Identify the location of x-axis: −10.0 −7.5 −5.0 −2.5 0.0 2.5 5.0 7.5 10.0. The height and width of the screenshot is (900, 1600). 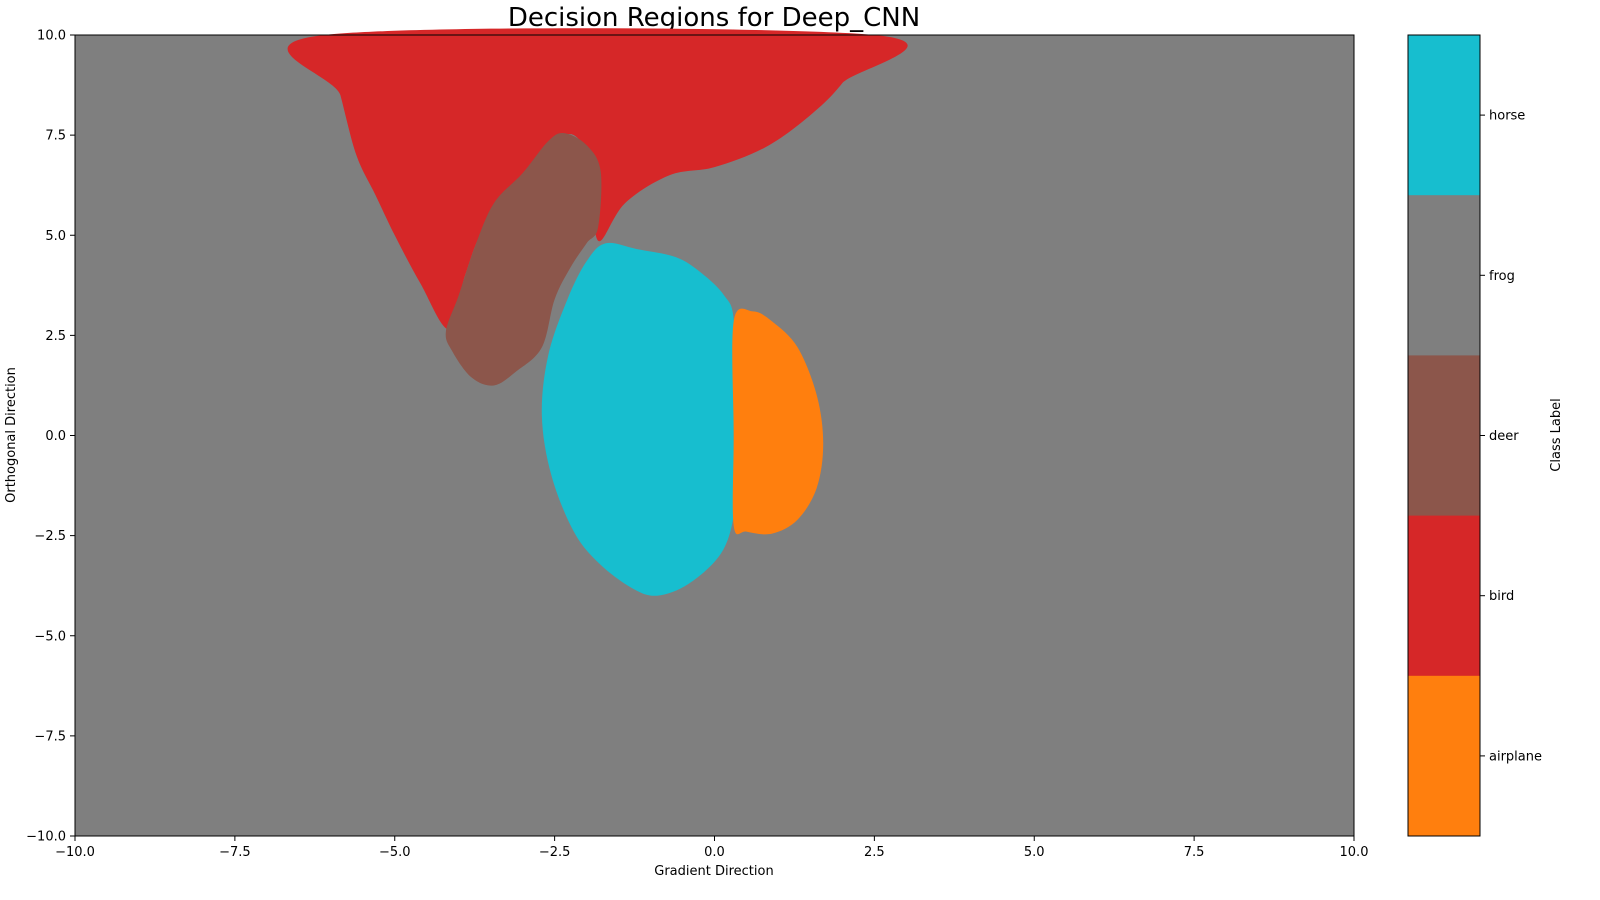
(711, 848).